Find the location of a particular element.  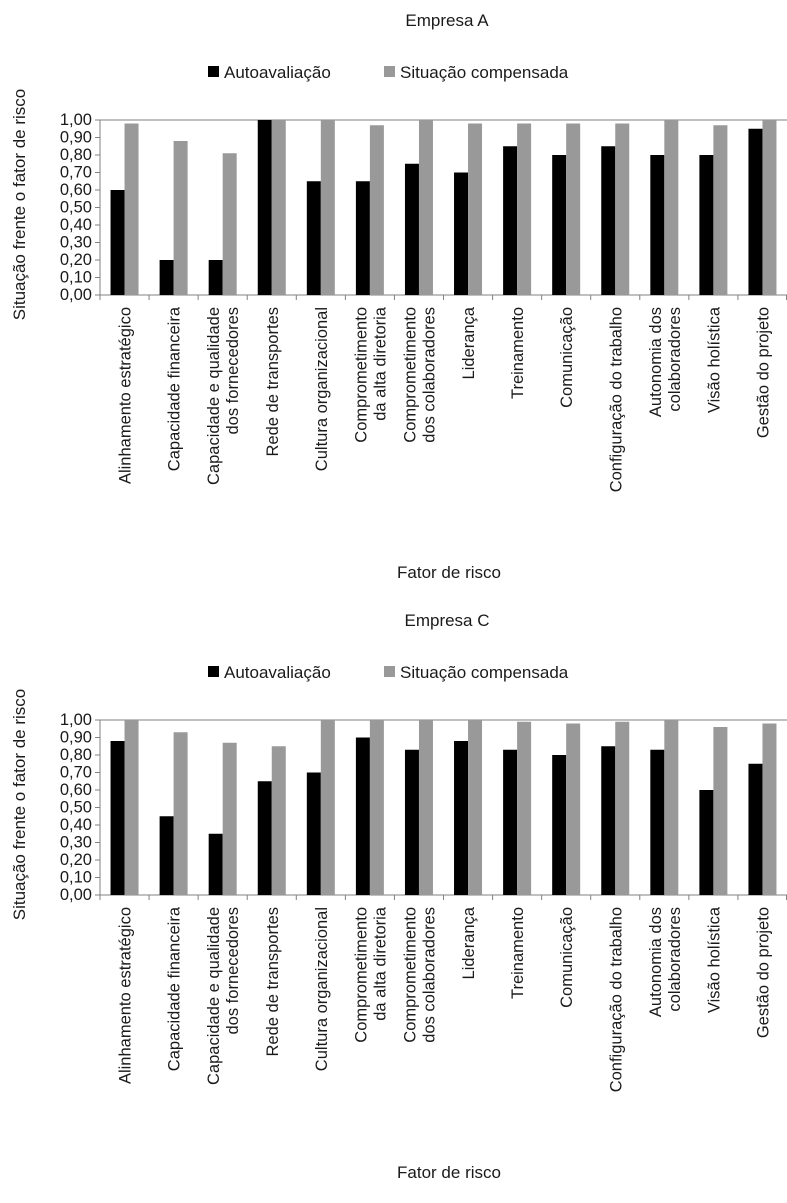

x-category-label: Rede de transportes is located at coordinates (273, 982).